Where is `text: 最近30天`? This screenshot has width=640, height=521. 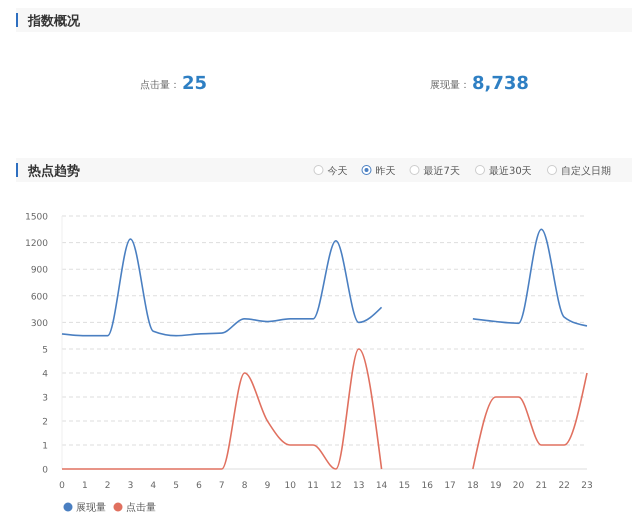 text: 最近30天 is located at coordinates (510, 171).